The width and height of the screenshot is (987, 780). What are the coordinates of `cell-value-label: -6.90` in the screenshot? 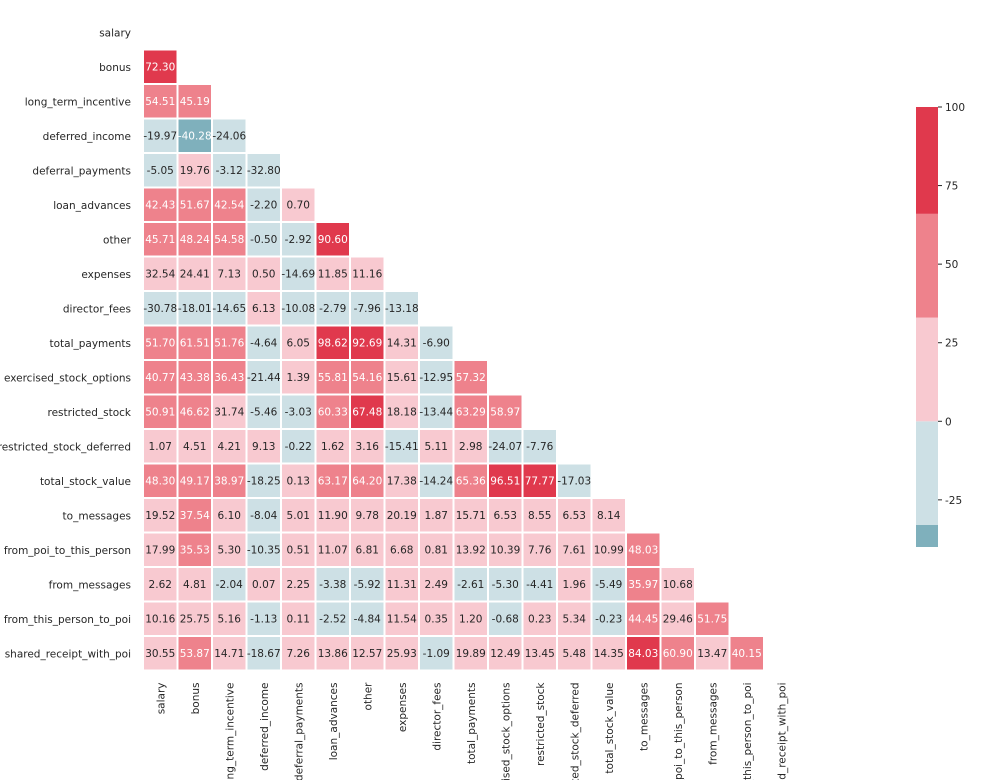 It's located at (436, 344).